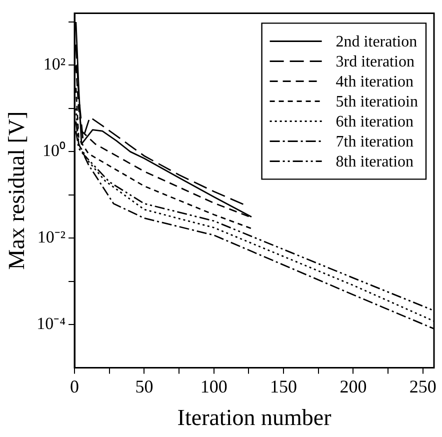  I want to click on x-tick-label: 200, so click(353, 386).